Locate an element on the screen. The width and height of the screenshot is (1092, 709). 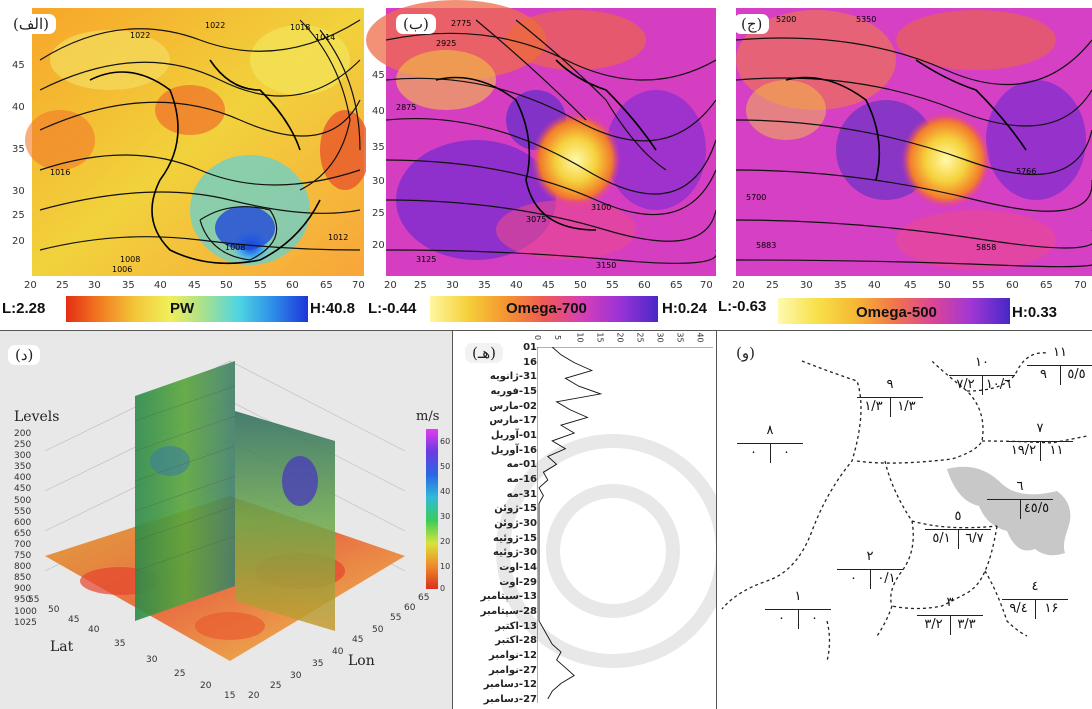
zone-value-left: ٦/٧ is located at coordinates (974, 538).